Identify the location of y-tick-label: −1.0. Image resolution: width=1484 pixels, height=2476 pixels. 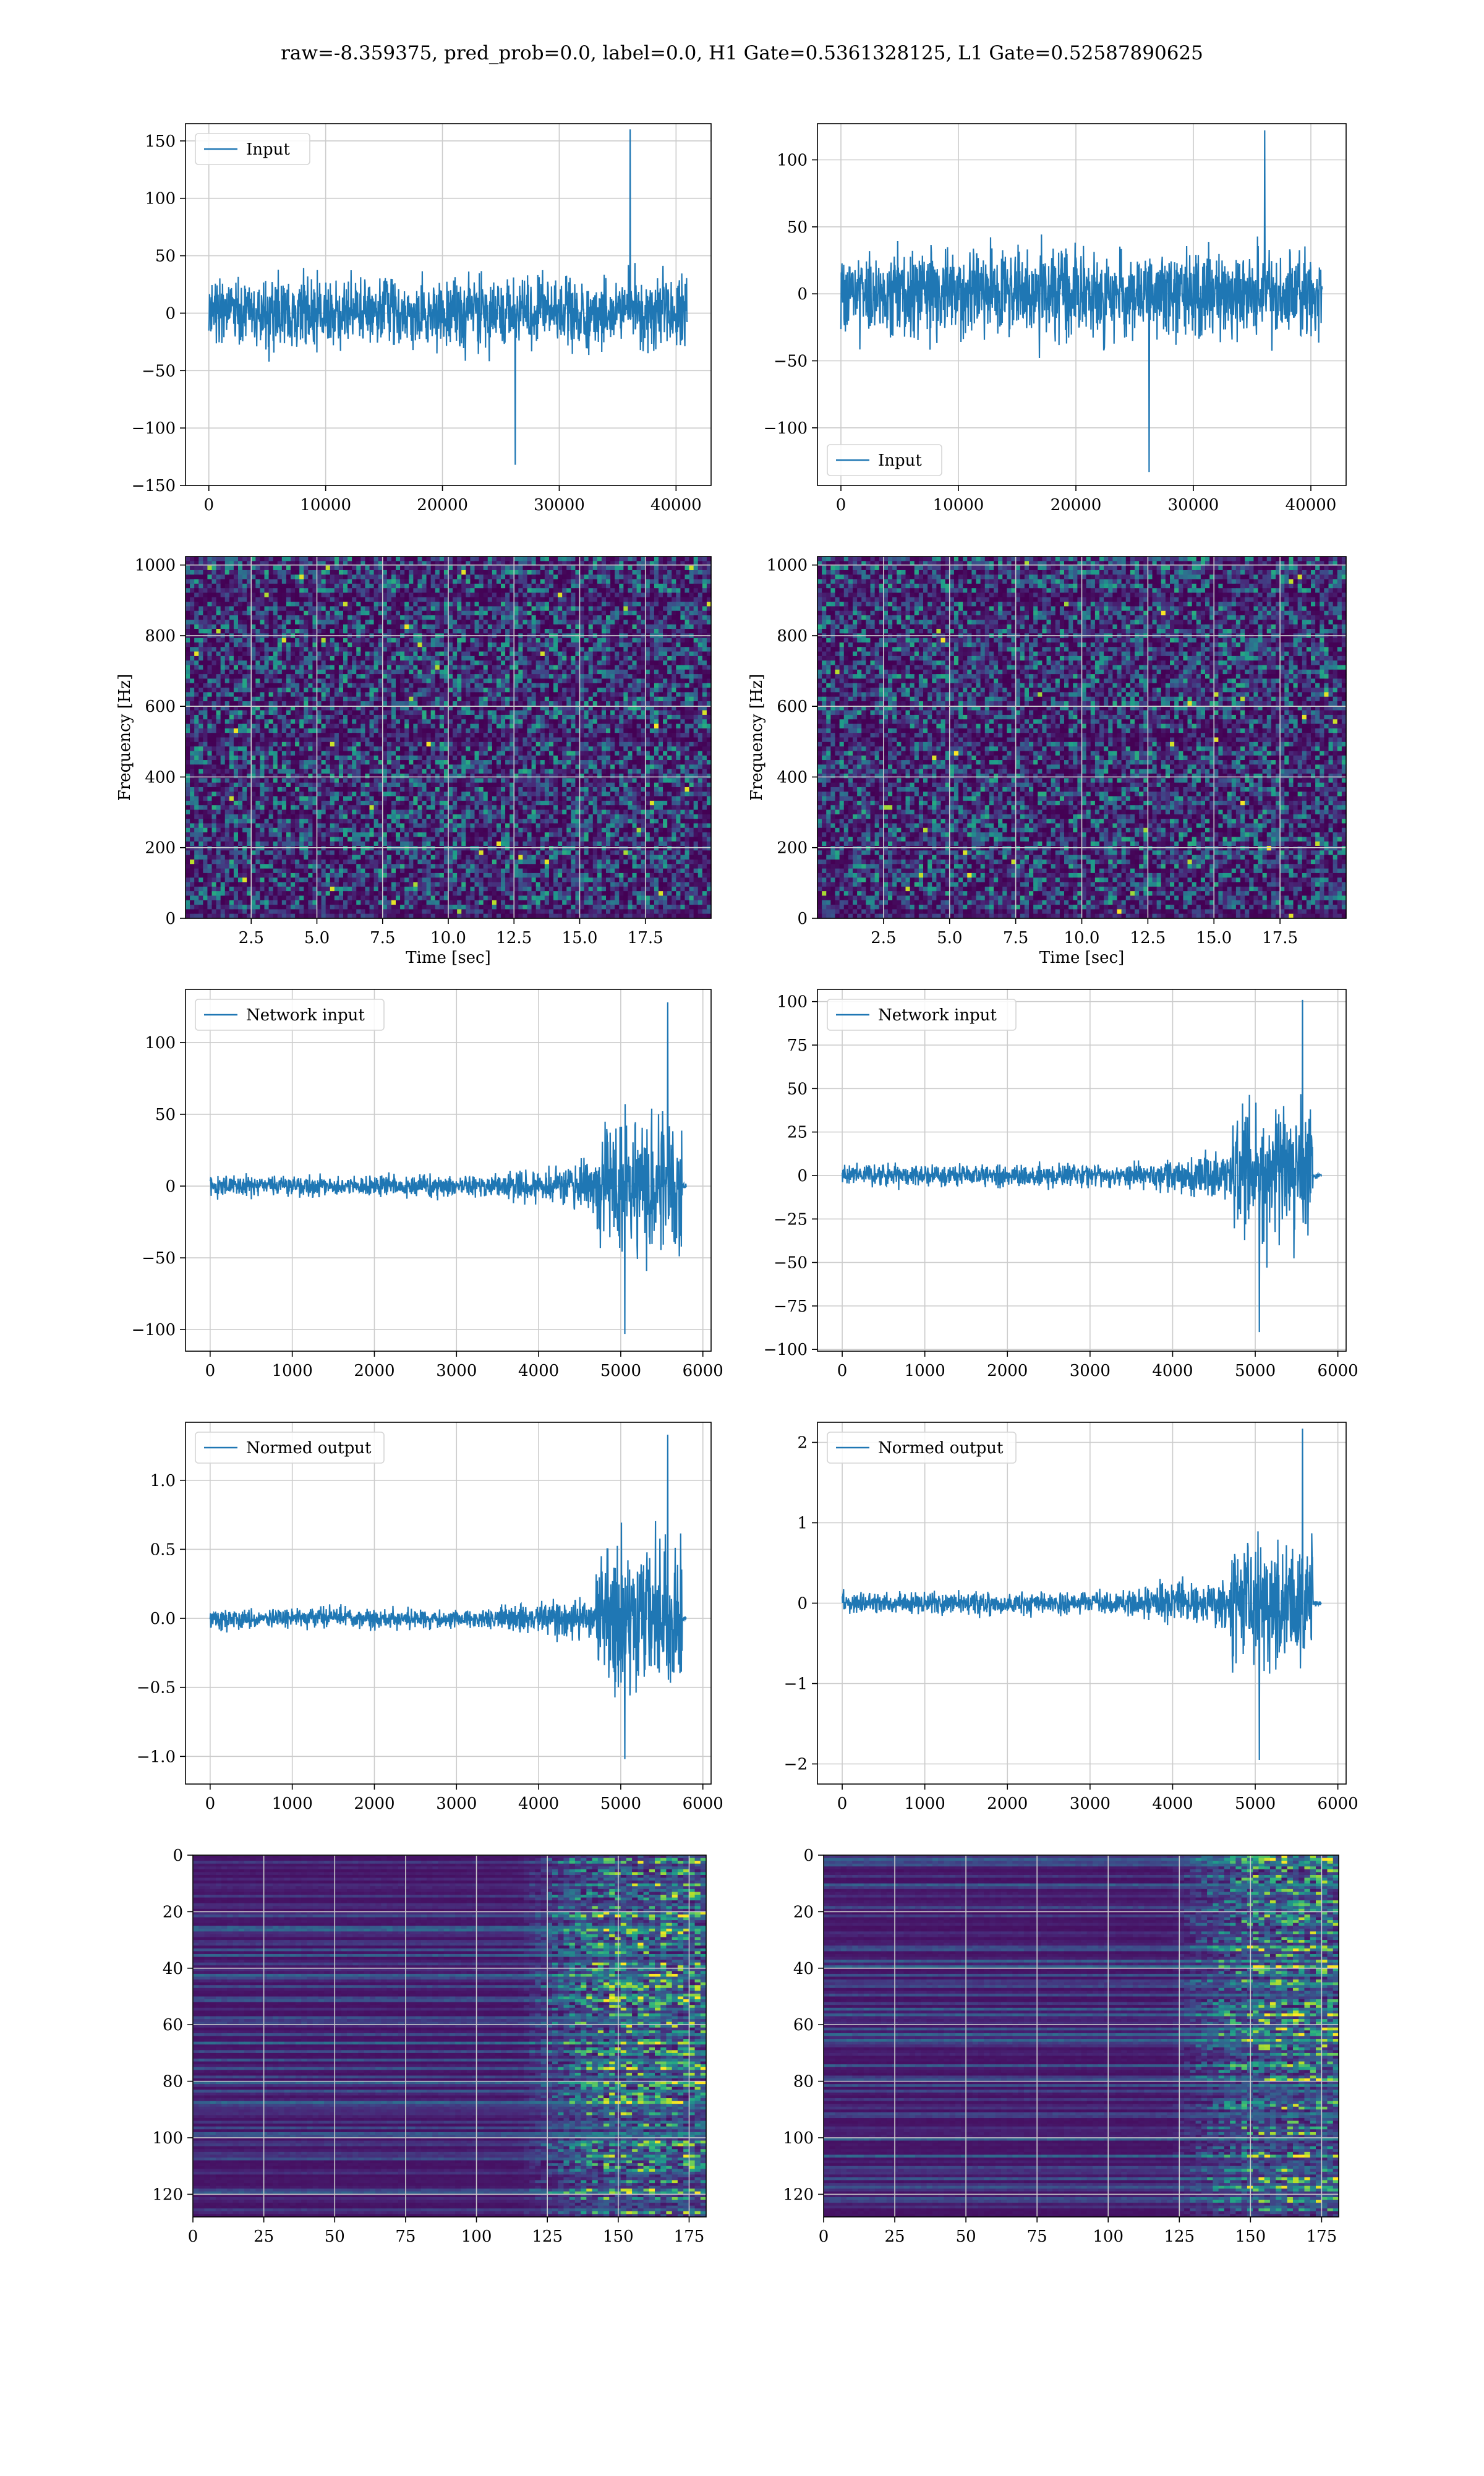
(156, 1757).